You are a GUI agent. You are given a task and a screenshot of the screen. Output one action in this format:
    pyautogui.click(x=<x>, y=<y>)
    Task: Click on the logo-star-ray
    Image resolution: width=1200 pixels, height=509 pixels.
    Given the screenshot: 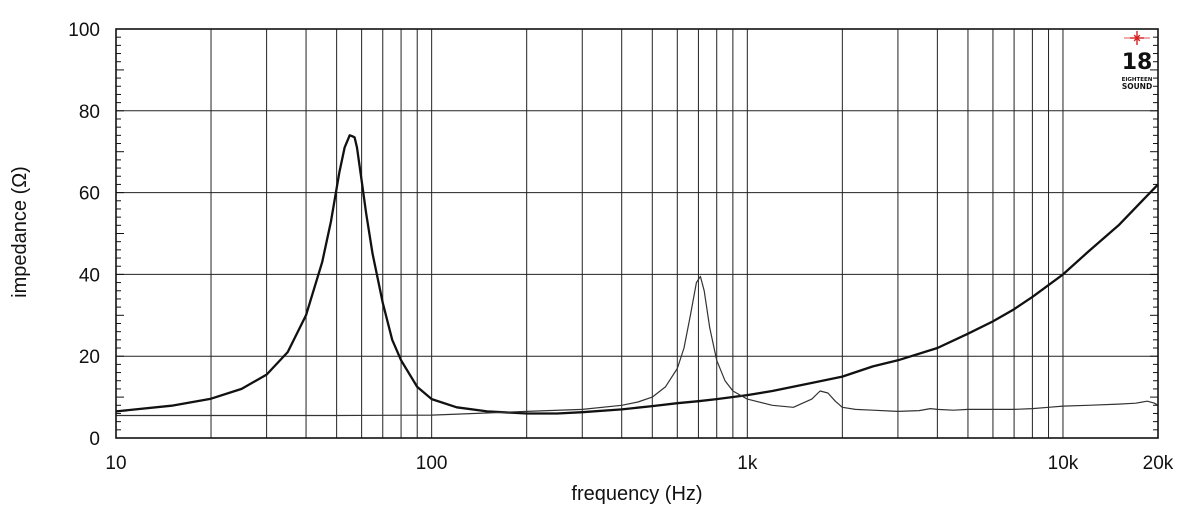 What is the action you would take?
    pyautogui.click(x=1138, y=36)
    